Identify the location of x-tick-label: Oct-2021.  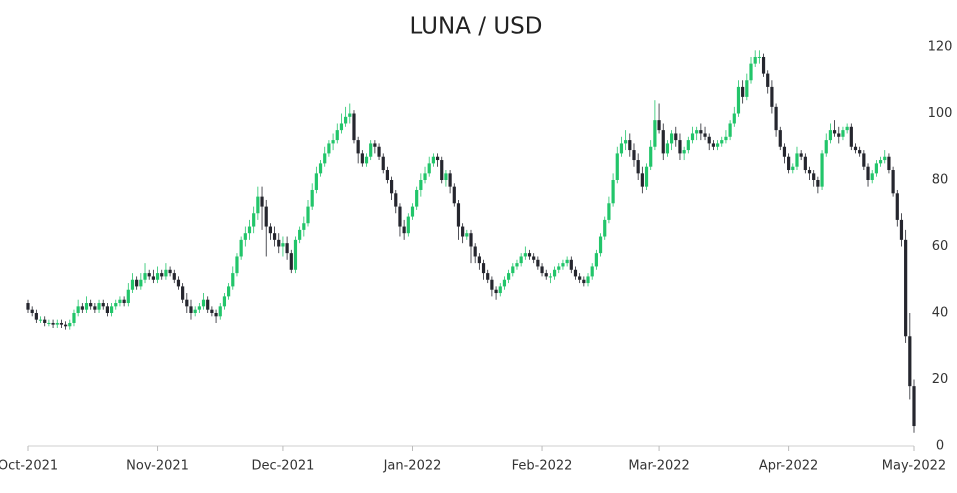
(29, 466).